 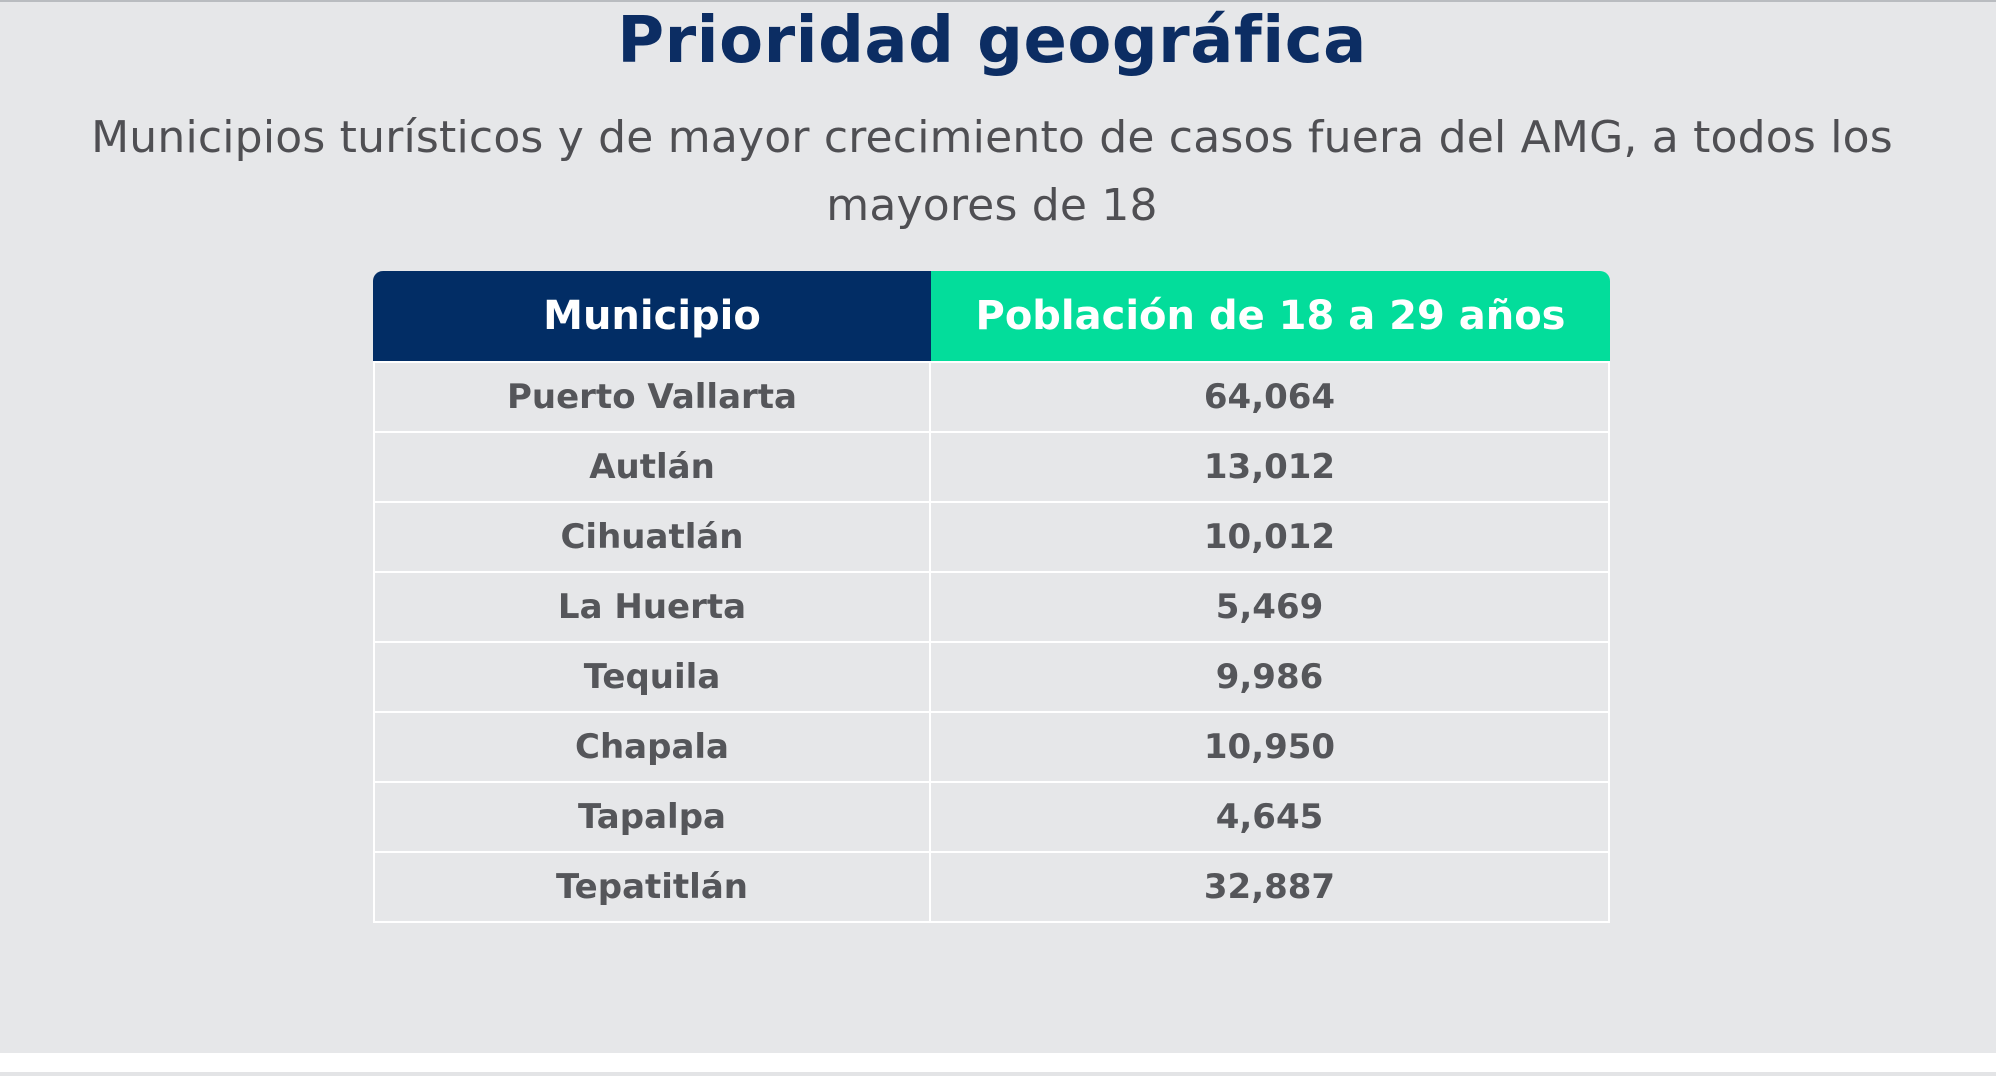 I want to click on page-title: Prioridad geográfica, so click(x=992, y=41).